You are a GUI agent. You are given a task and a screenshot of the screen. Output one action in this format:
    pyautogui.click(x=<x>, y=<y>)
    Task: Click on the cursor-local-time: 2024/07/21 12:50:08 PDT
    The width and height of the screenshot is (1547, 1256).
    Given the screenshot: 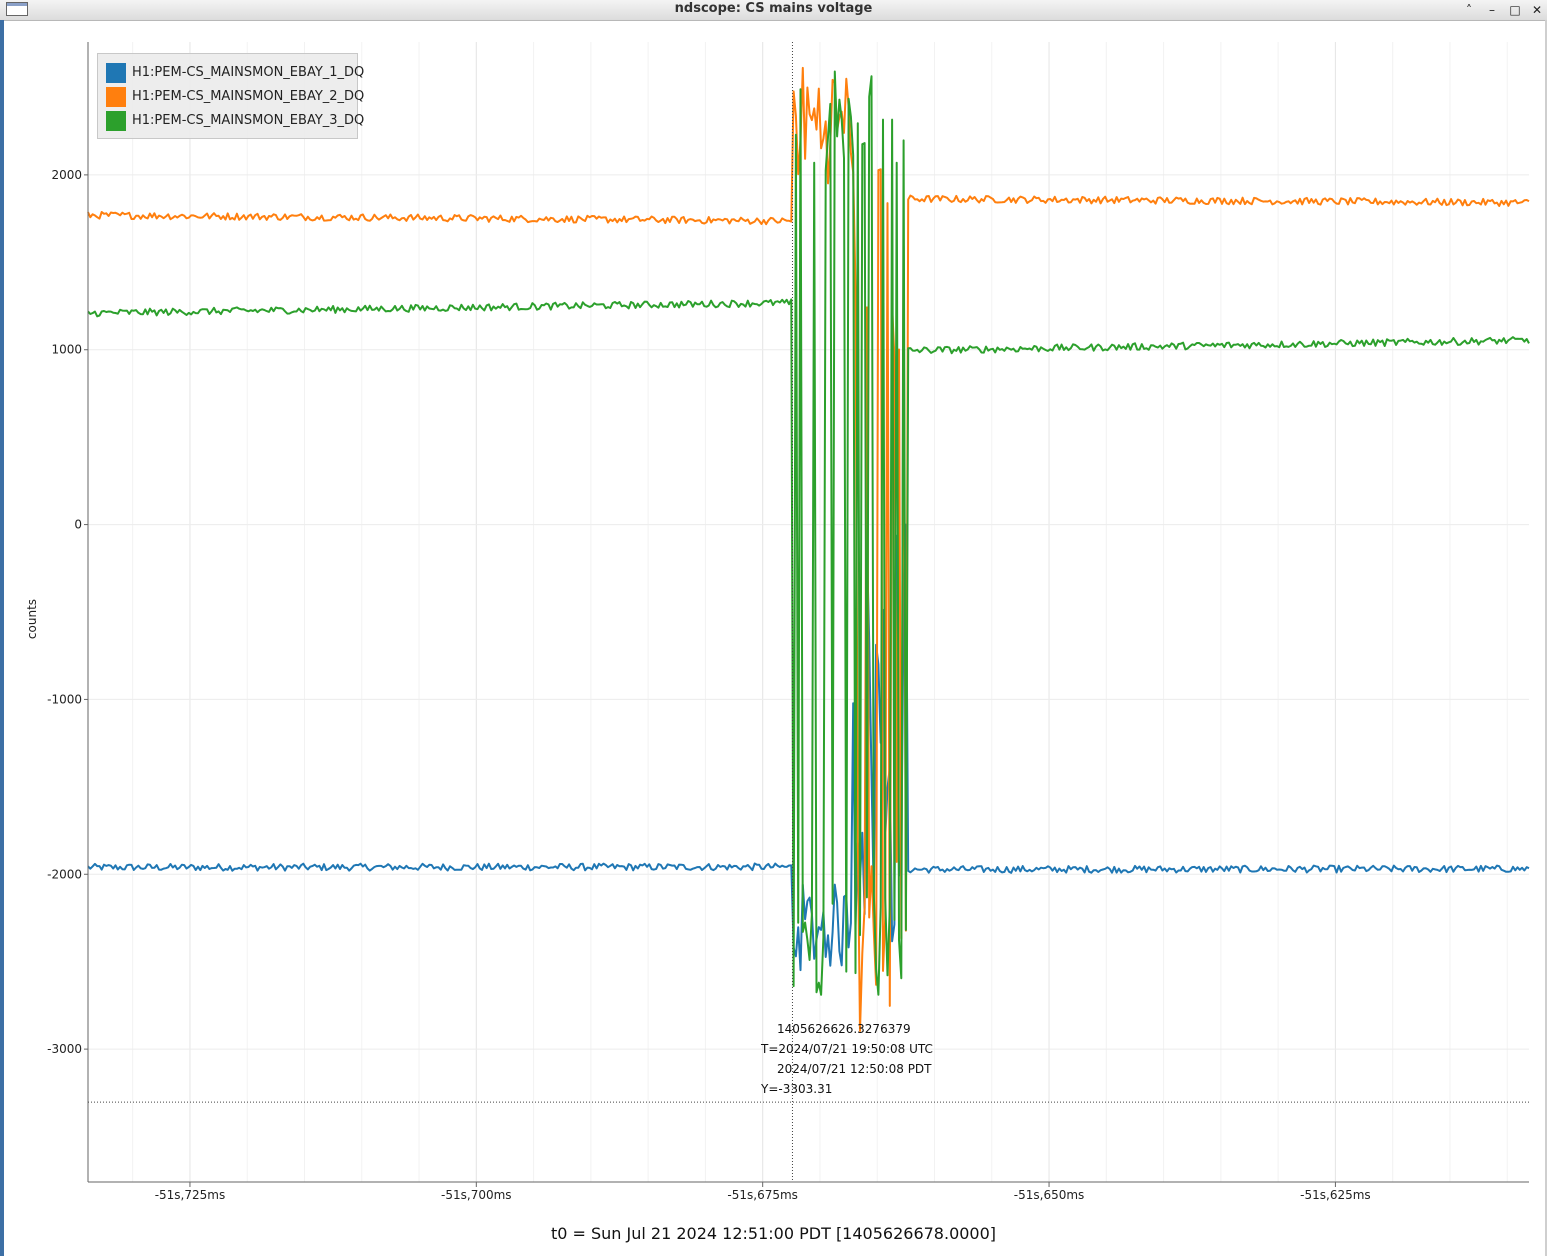 What is the action you would take?
    pyautogui.click(x=854, y=1069)
    